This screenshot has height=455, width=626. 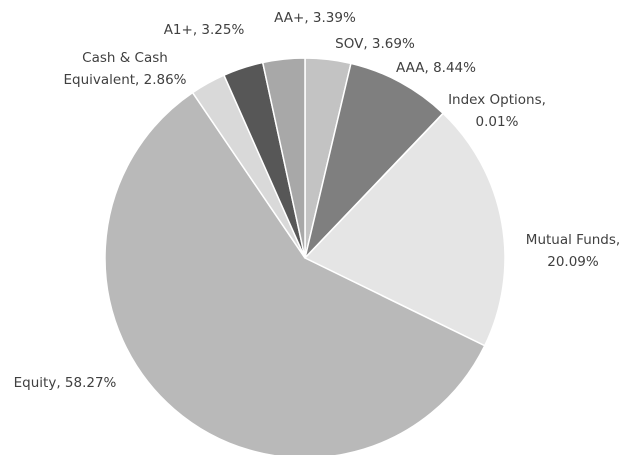 What do you see at coordinates (65, 383) in the screenshot?
I see `slice-label: Equity, 58.27%` at bounding box center [65, 383].